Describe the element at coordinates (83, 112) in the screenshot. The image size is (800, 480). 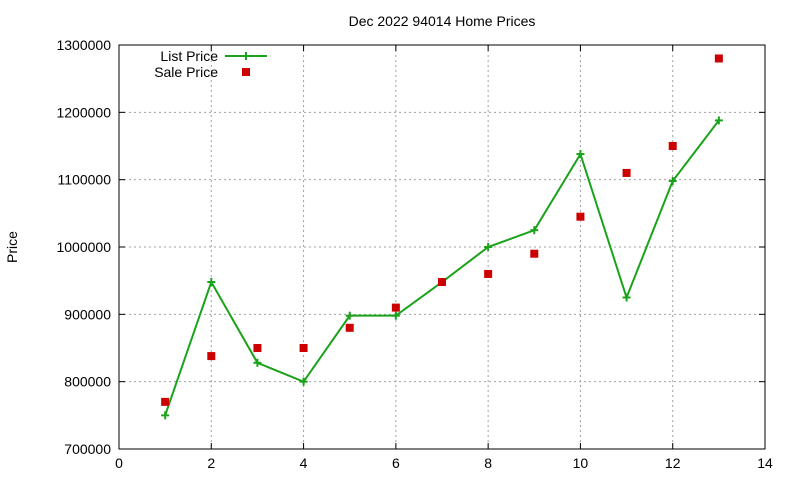
I see `y-tick-label: 1200000` at that location.